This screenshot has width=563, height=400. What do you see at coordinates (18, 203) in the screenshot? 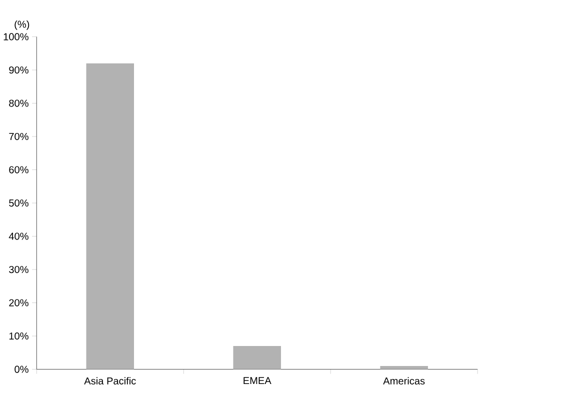
I see `y-tick-label: 50%` at bounding box center [18, 203].